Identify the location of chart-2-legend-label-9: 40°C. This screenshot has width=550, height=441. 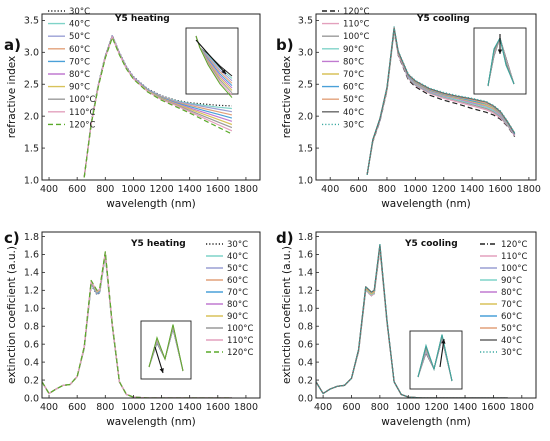
(353, 113).